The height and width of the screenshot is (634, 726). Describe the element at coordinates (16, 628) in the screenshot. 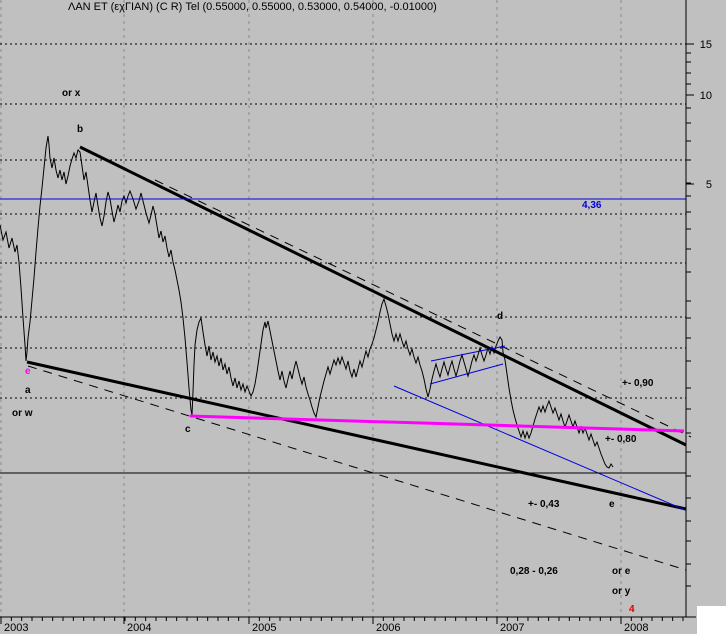

I see `x-axis-year-label: 2003` at that location.